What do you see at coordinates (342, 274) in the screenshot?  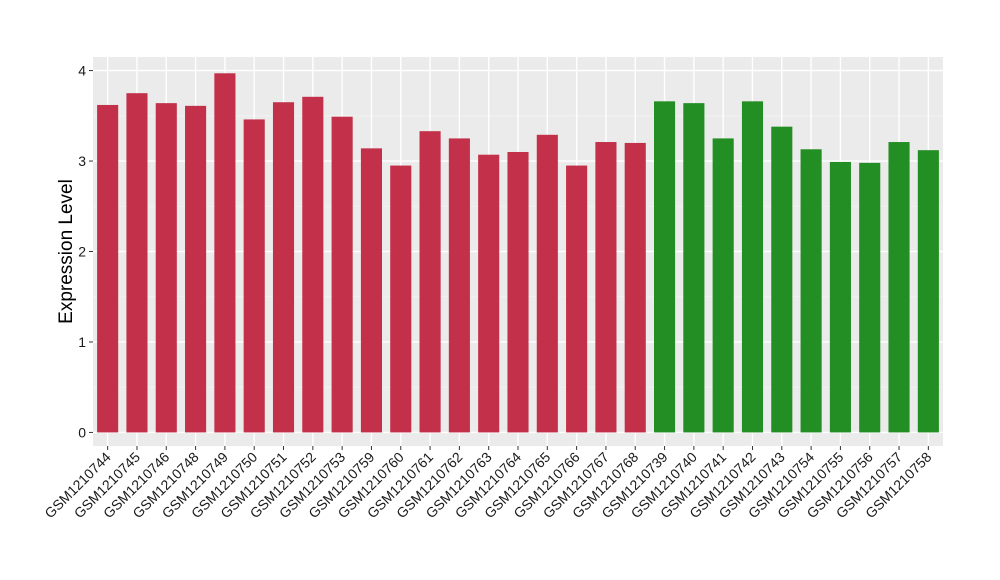 I see `bar-GSM1210753` at bounding box center [342, 274].